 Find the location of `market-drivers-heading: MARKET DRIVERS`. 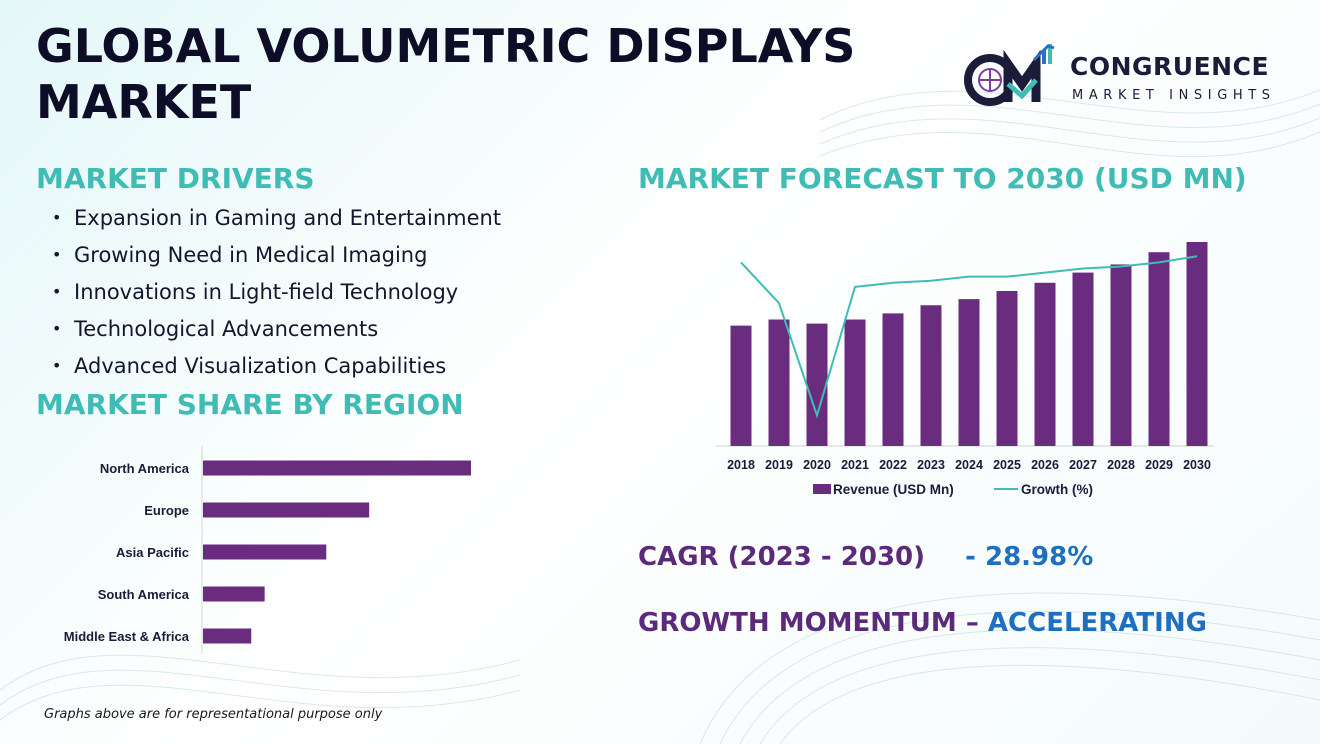

market-drivers-heading: MARKET DRIVERS is located at coordinates (175, 178).